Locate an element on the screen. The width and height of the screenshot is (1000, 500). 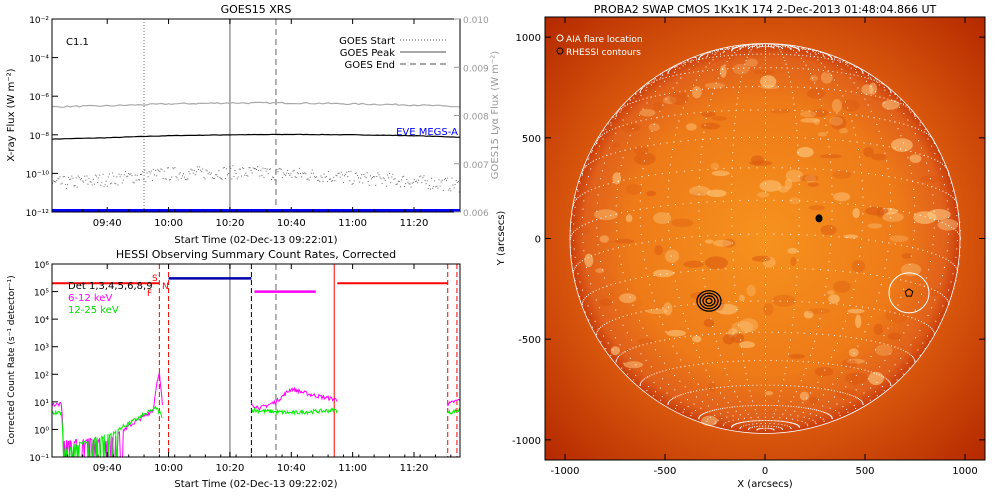
swap-xtick-label: 500 is located at coordinates (864, 471).